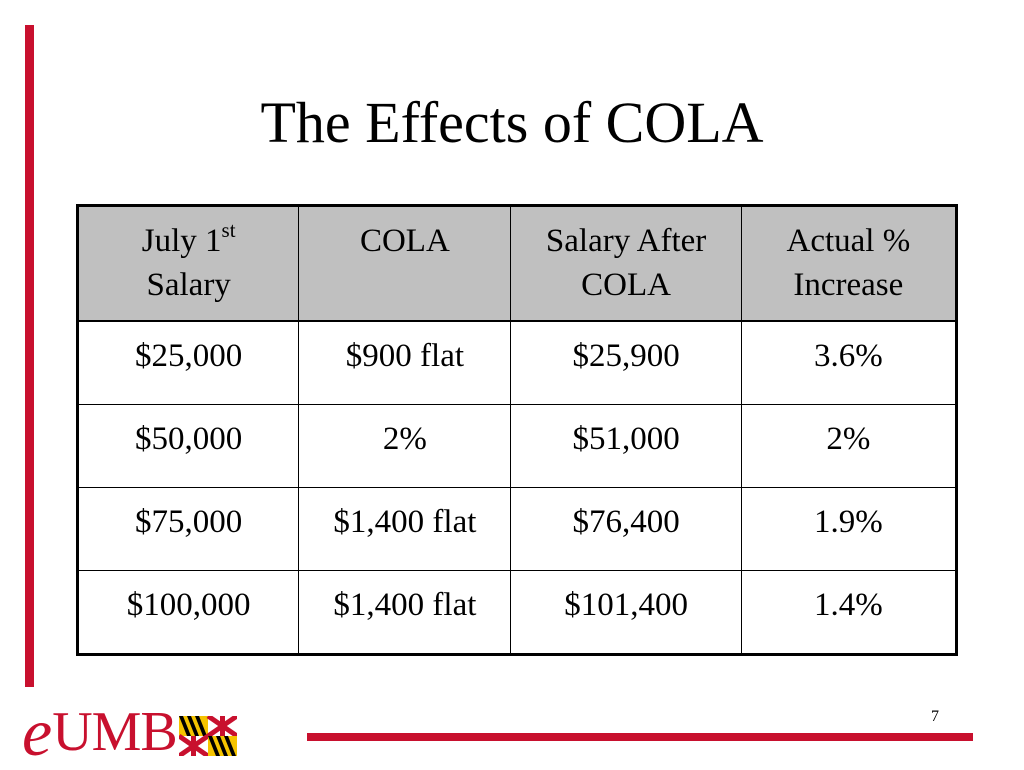 The width and height of the screenshot is (1024, 770). Describe the element at coordinates (640, 737) in the screenshot. I see `bottom-accent-bar` at that location.